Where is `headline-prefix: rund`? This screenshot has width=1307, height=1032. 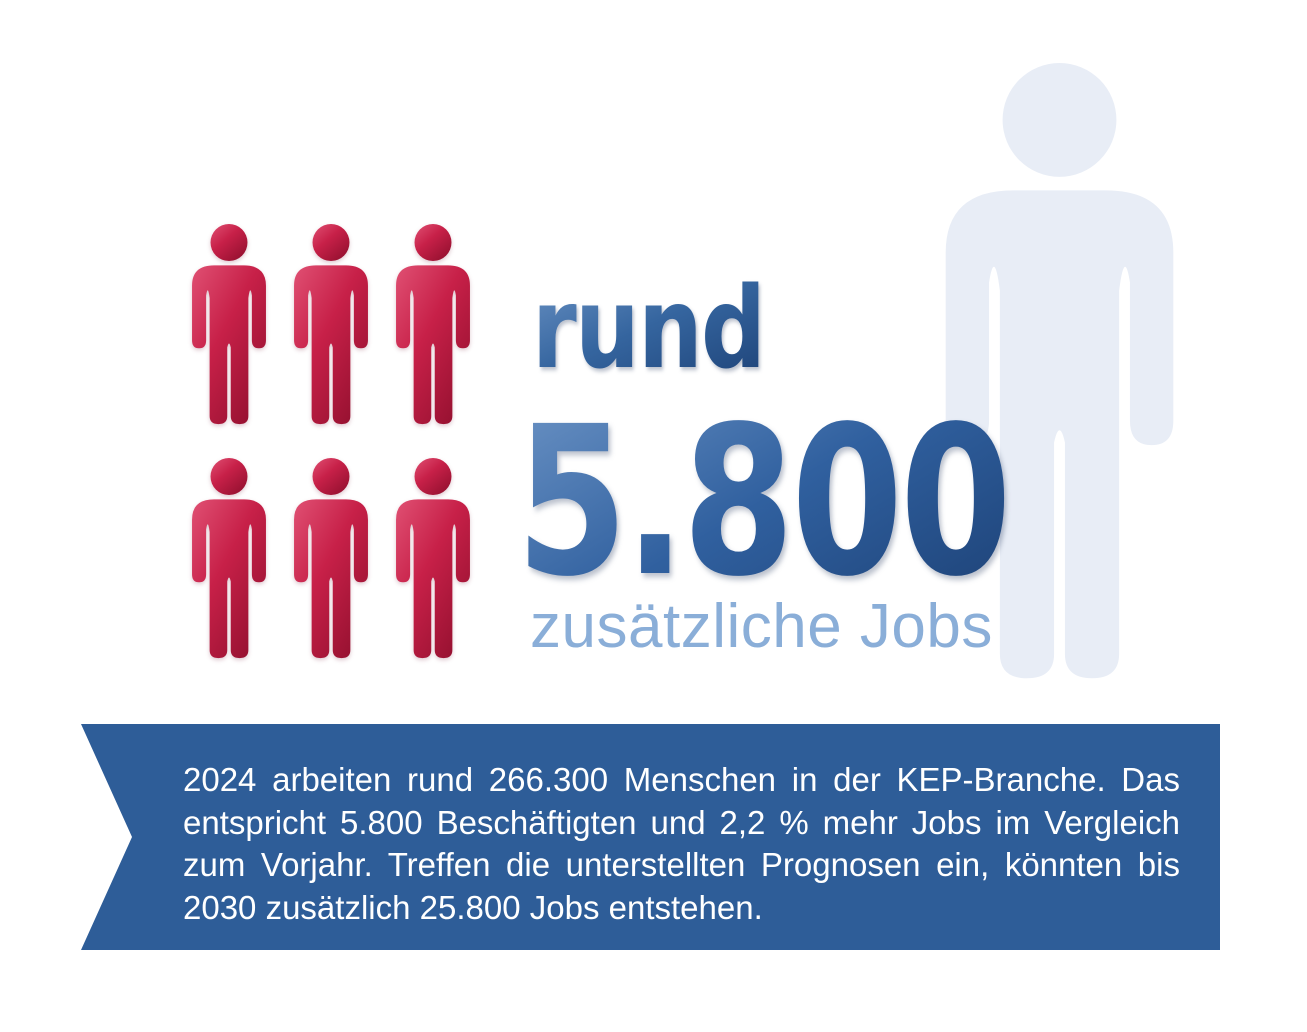
headline-prefix: rund is located at coordinates (649, 329).